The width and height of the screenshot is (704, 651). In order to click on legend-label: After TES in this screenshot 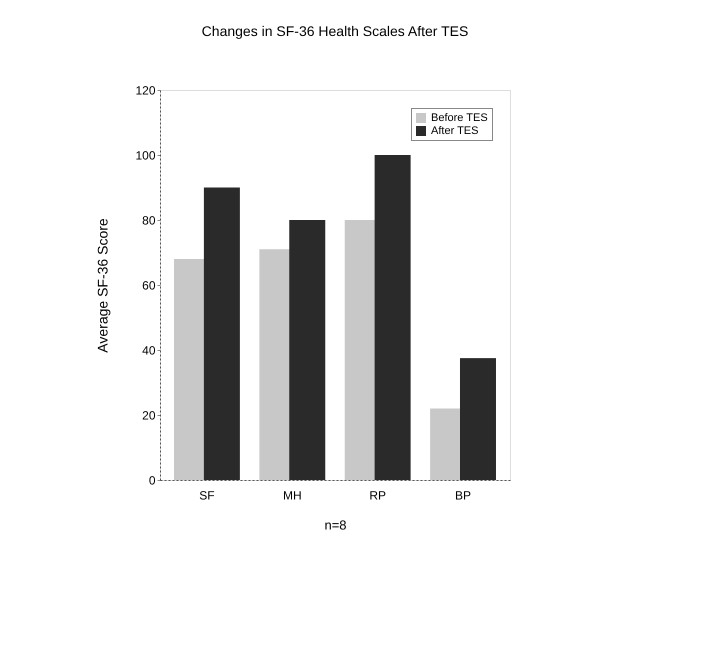, I will do `click(454, 131)`.